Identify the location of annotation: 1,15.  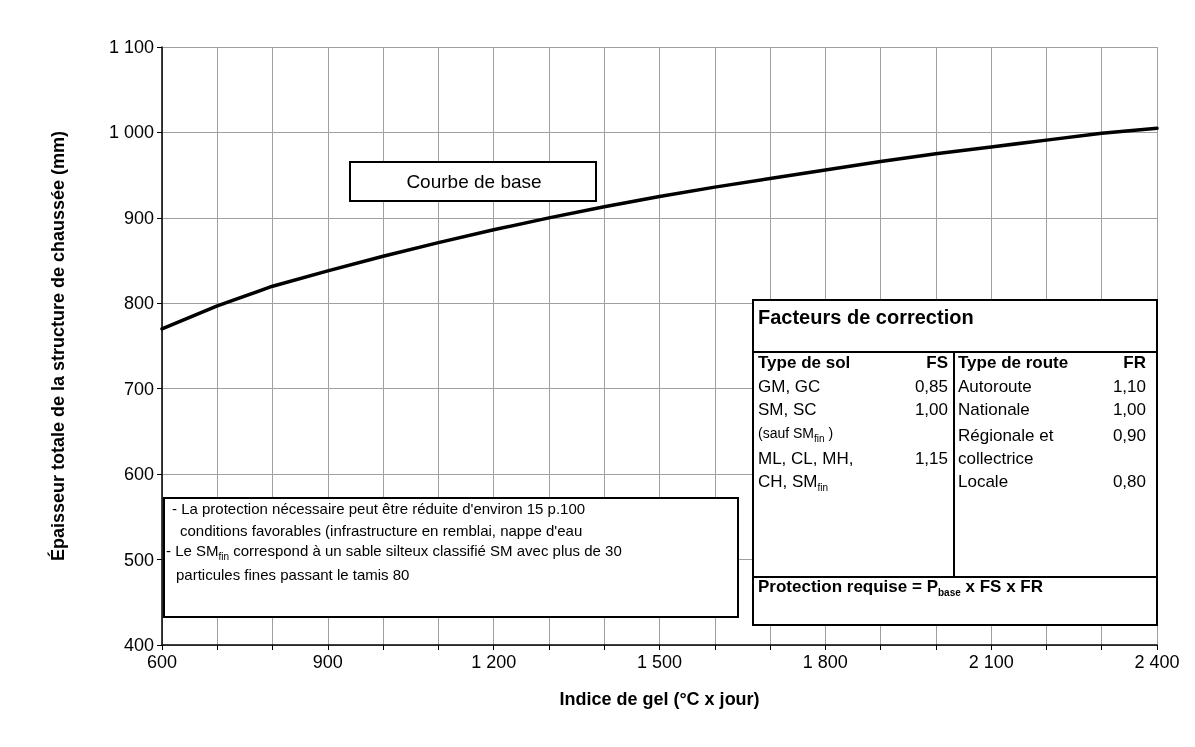
(931, 458).